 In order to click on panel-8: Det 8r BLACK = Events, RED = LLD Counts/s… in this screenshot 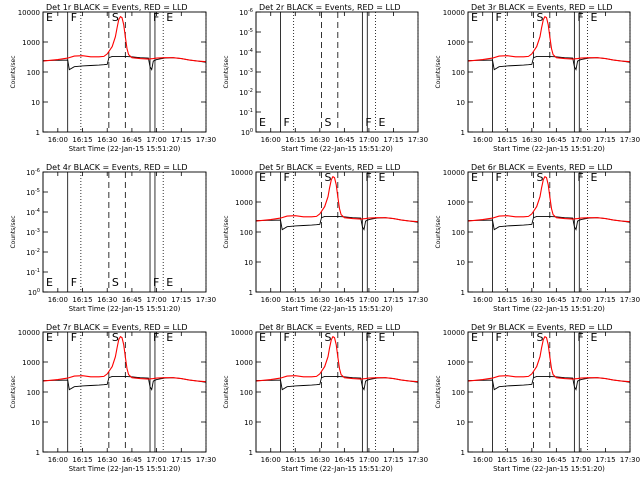, I will do `click(325, 398)`.